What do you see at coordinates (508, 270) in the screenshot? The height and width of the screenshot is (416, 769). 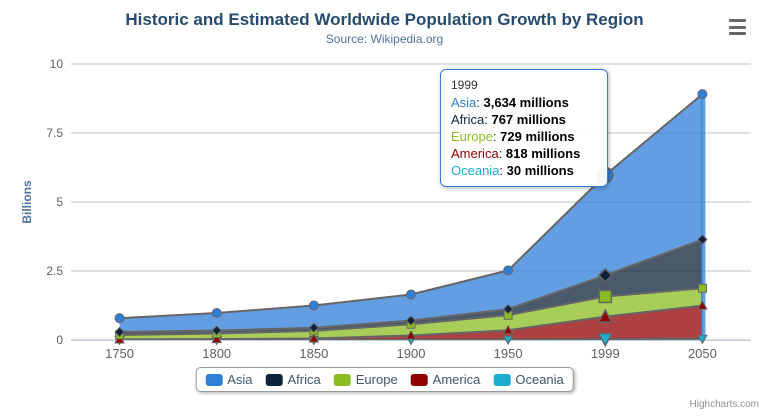 I see `marker-asia-1950` at bounding box center [508, 270].